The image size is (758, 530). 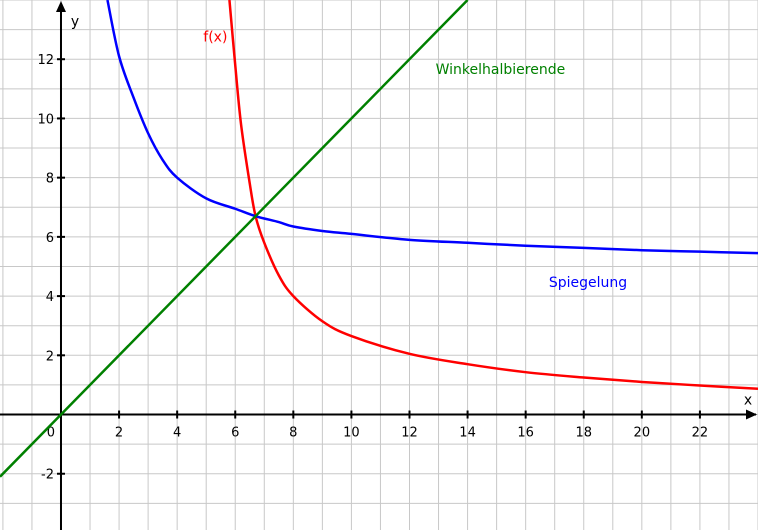 What do you see at coordinates (75, 22) in the screenshot?
I see `y-axis-label: y` at bounding box center [75, 22].